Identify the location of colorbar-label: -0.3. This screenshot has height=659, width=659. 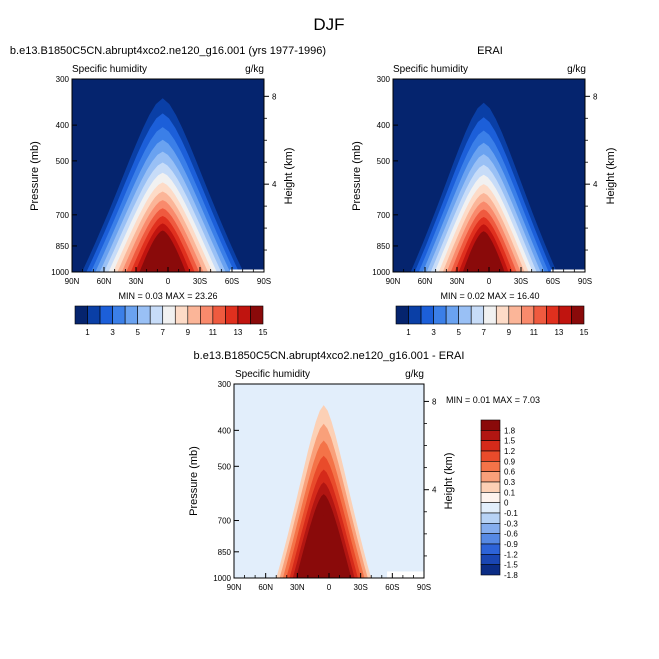
(511, 523).